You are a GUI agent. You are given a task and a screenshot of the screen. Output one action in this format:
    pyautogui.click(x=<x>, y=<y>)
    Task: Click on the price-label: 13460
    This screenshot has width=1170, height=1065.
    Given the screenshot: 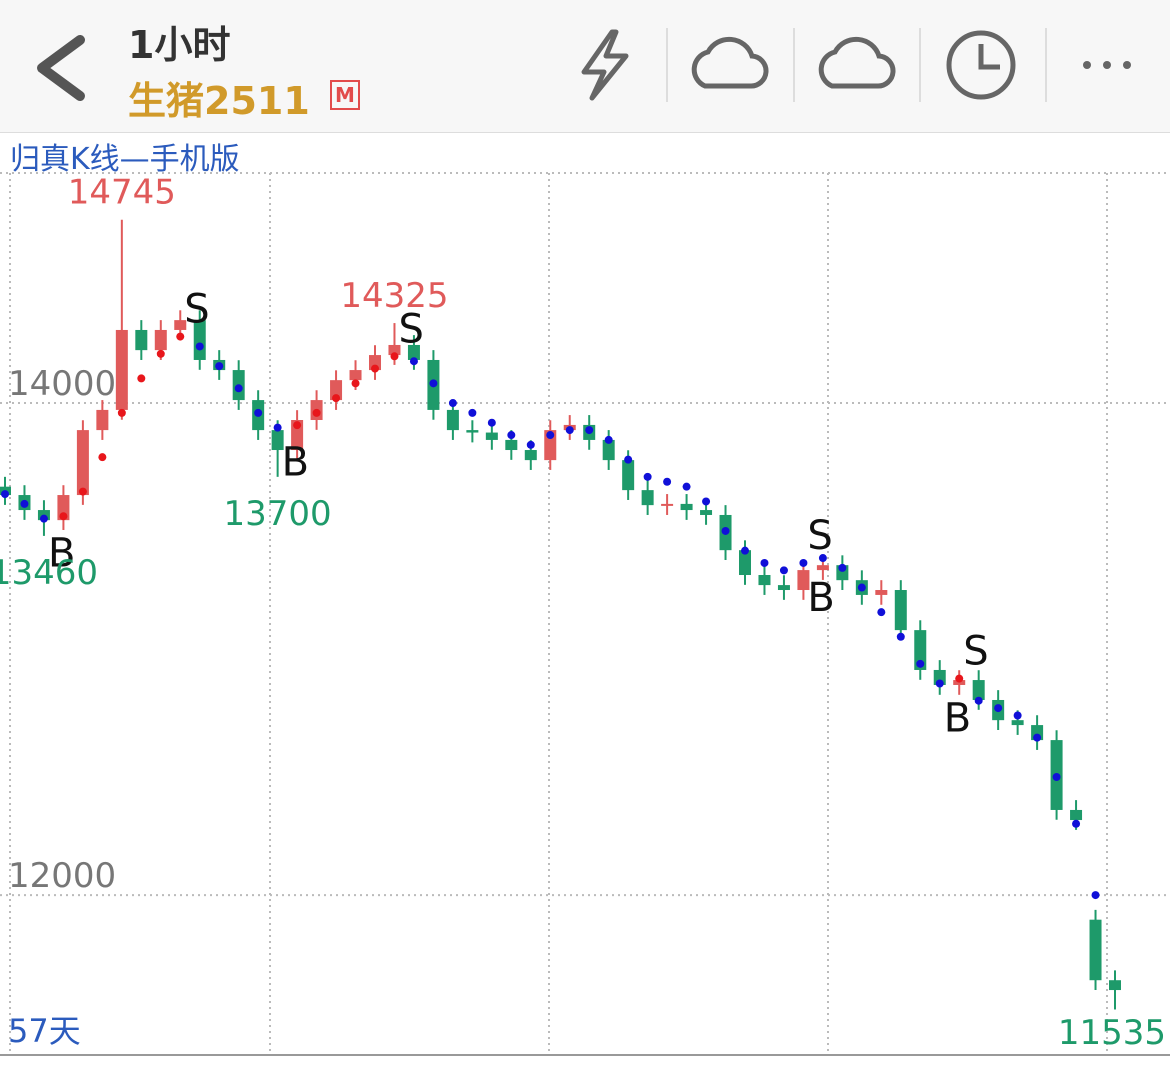 What is the action you would take?
    pyautogui.click(x=49, y=573)
    